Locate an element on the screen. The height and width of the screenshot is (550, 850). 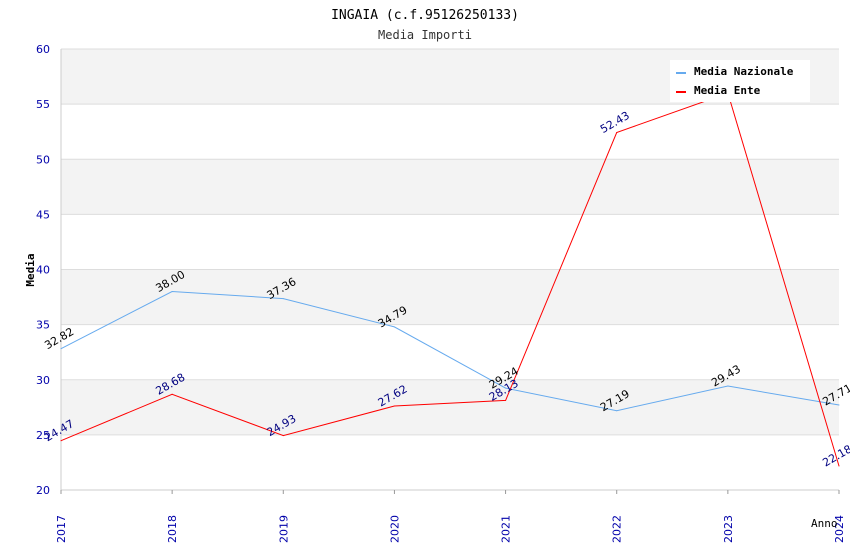
x-tick-label: 2020 is located at coordinates (394, 529).